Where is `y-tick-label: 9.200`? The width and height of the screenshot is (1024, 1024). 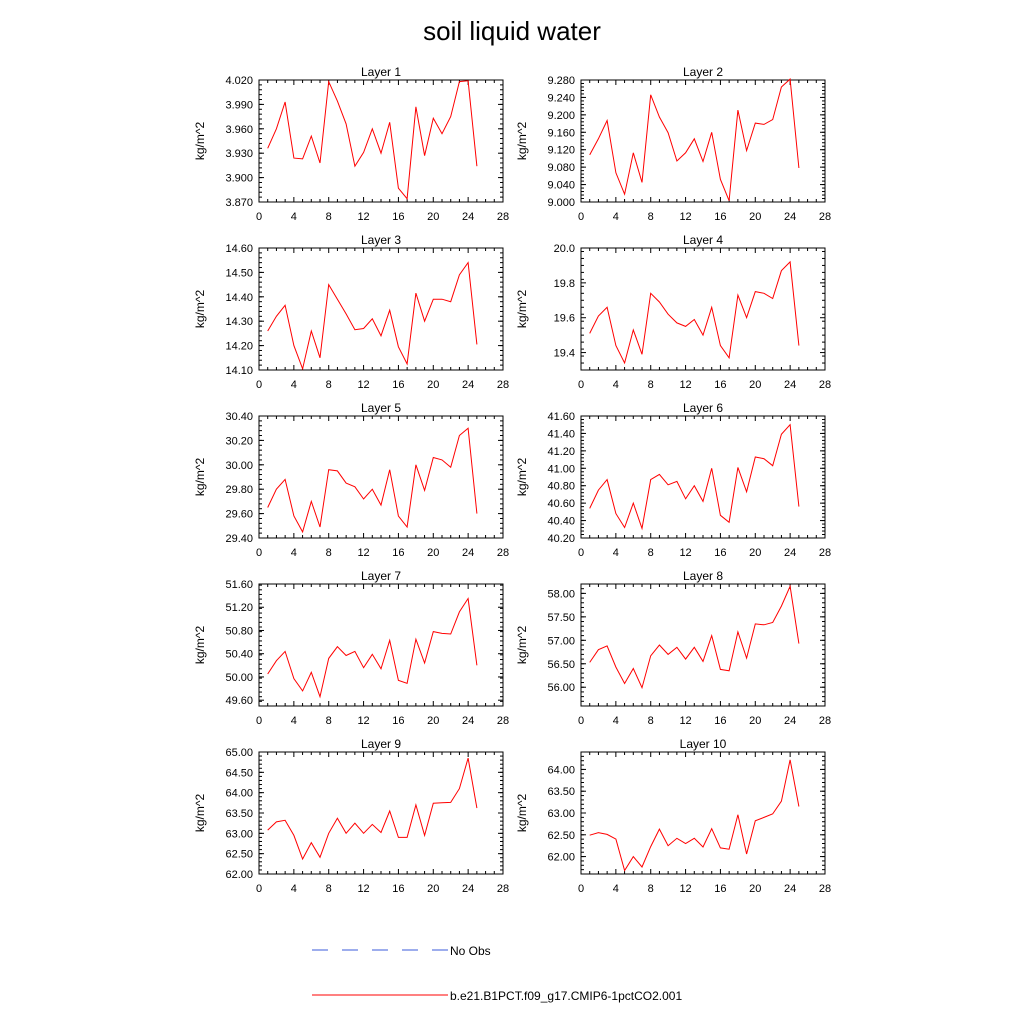
y-tick-label: 9.200 is located at coordinates (561, 116).